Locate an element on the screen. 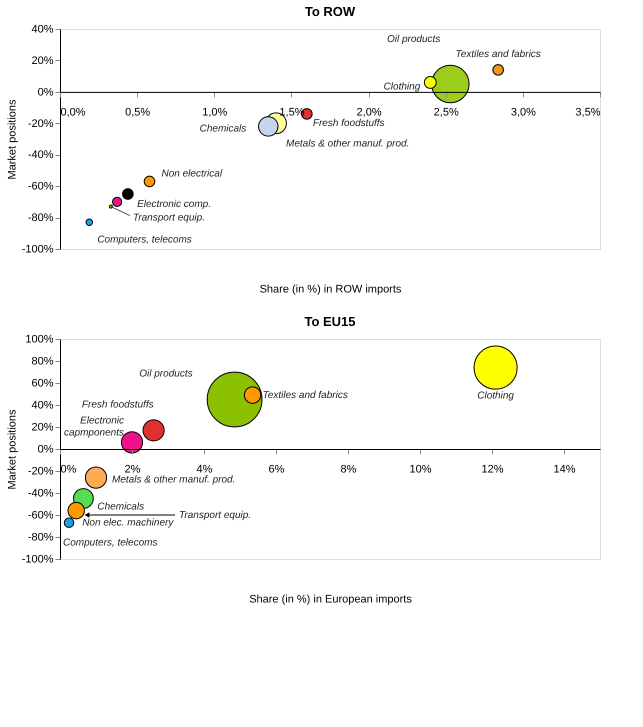 This screenshot has height=727, width=643. chart-title: To ROW is located at coordinates (330, 11).